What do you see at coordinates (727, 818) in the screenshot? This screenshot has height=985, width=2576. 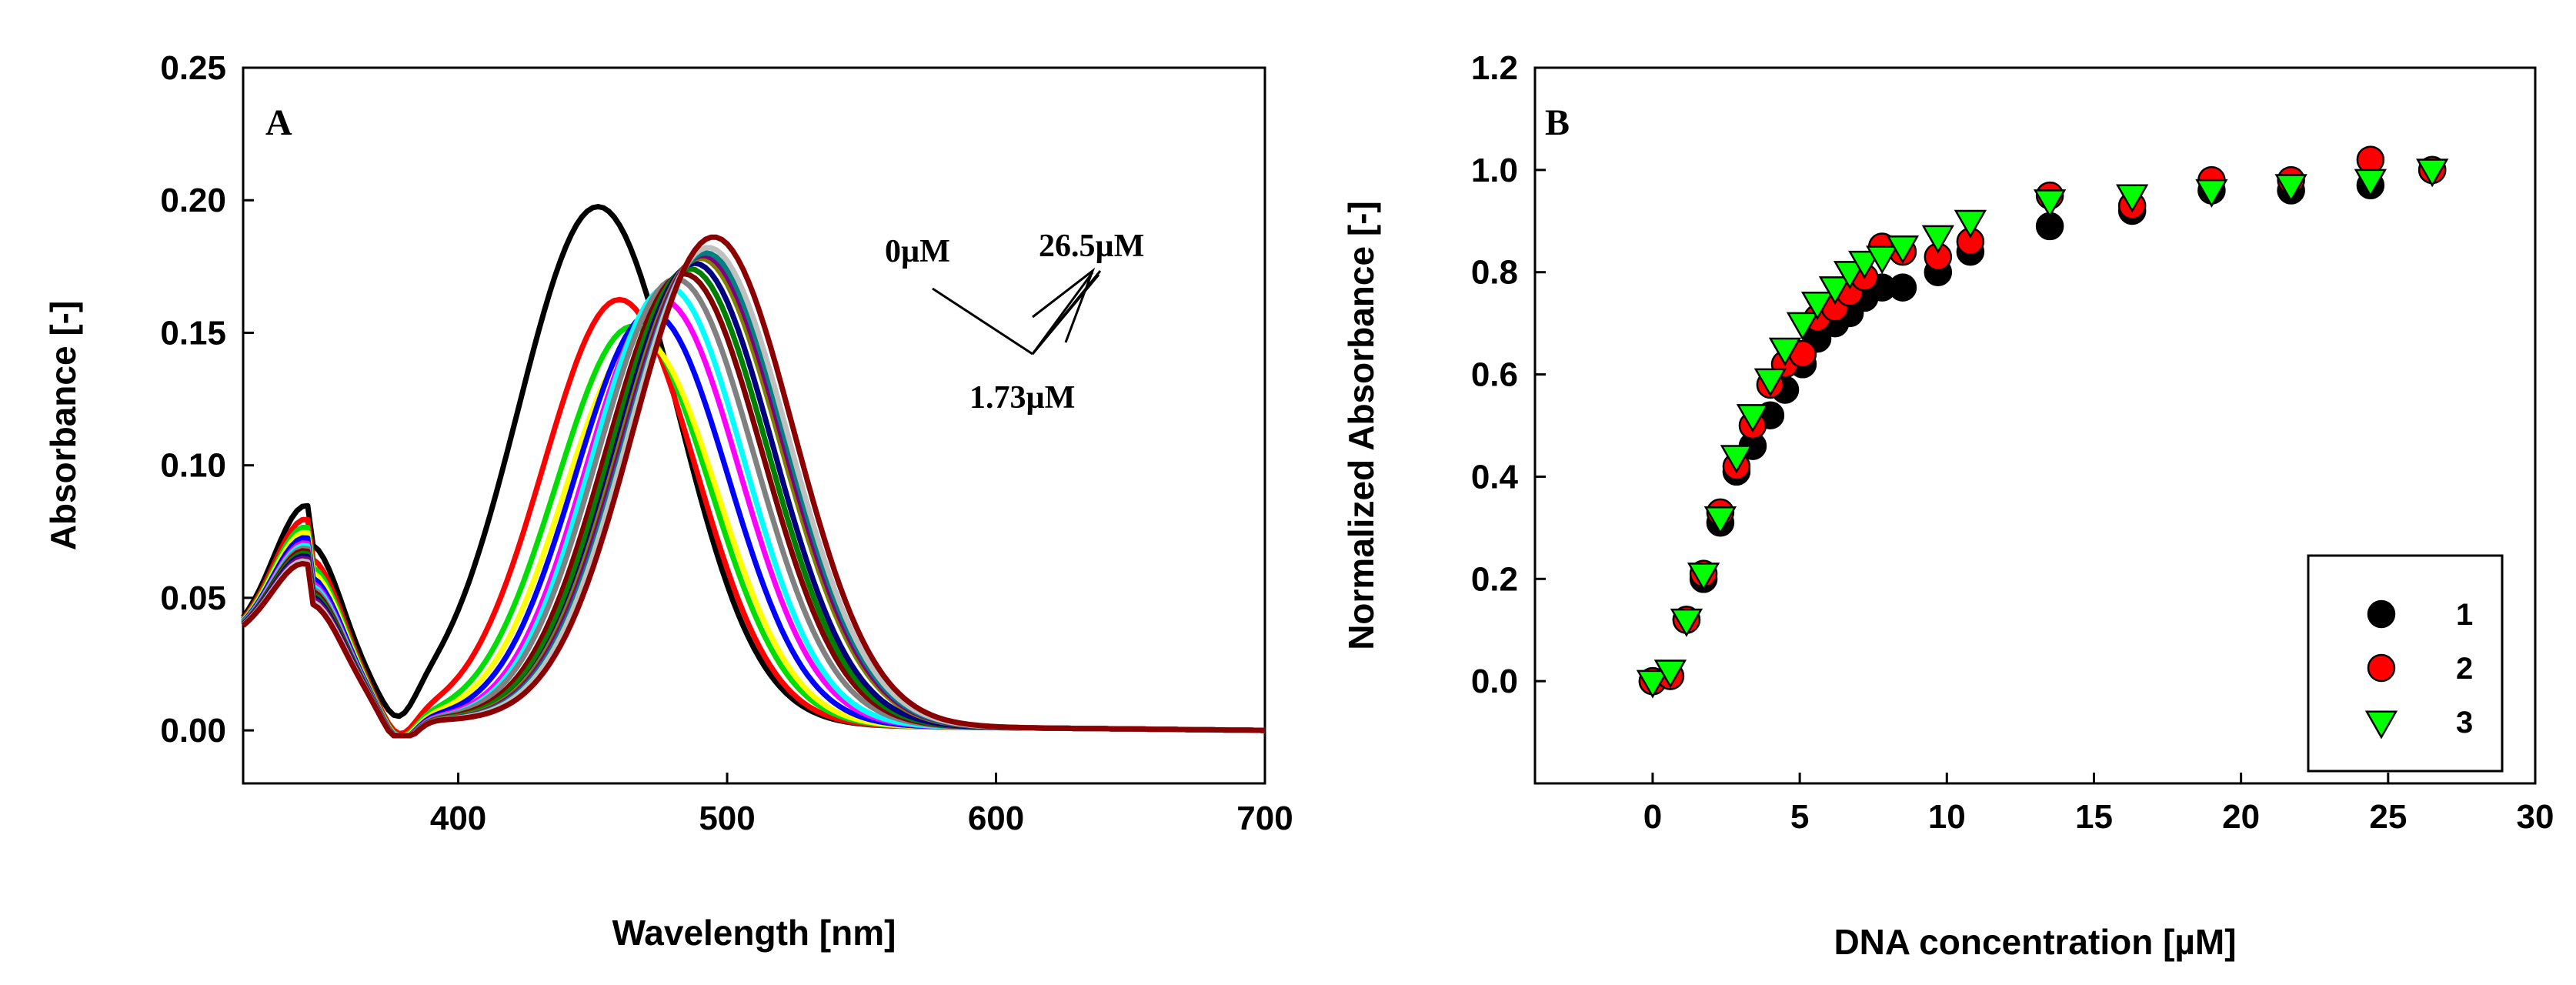 I see `x-tick-label: 500` at bounding box center [727, 818].